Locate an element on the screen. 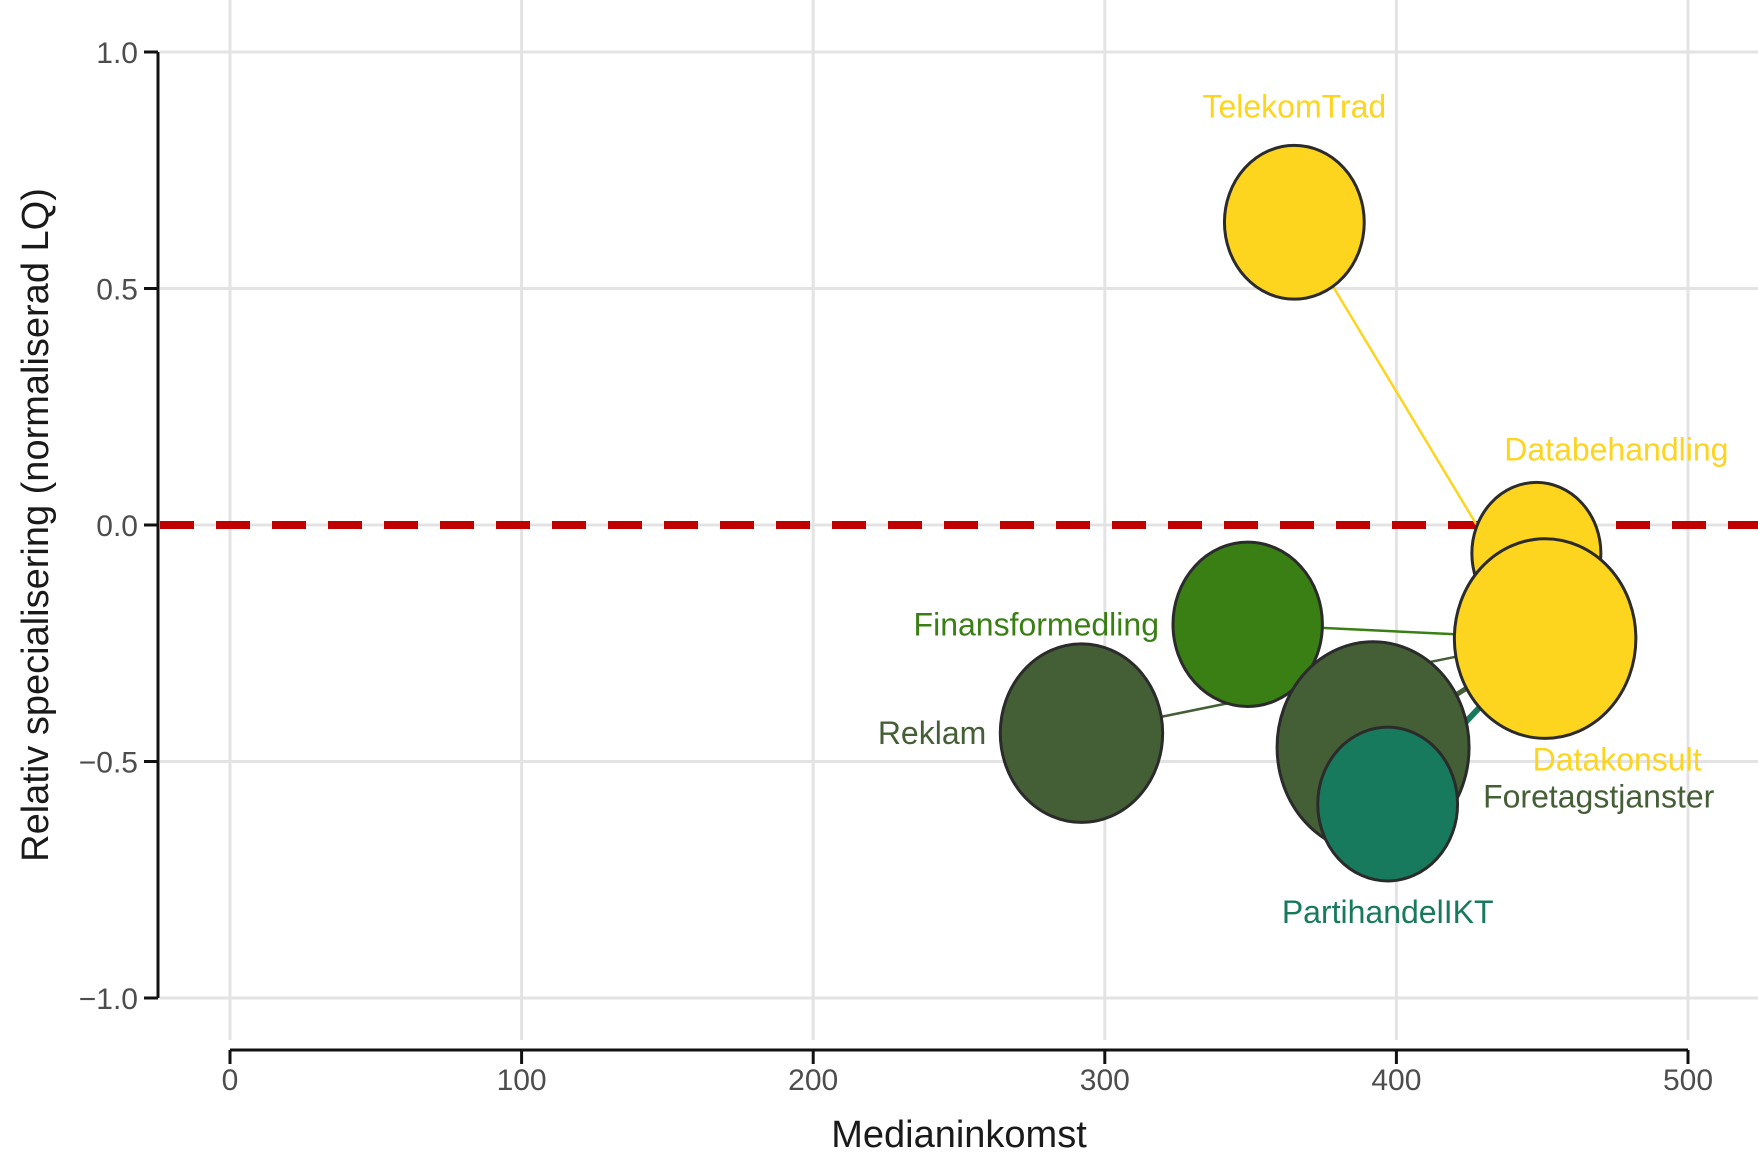  y-tick-label-0-5: 0.5 is located at coordinates (117, 290).